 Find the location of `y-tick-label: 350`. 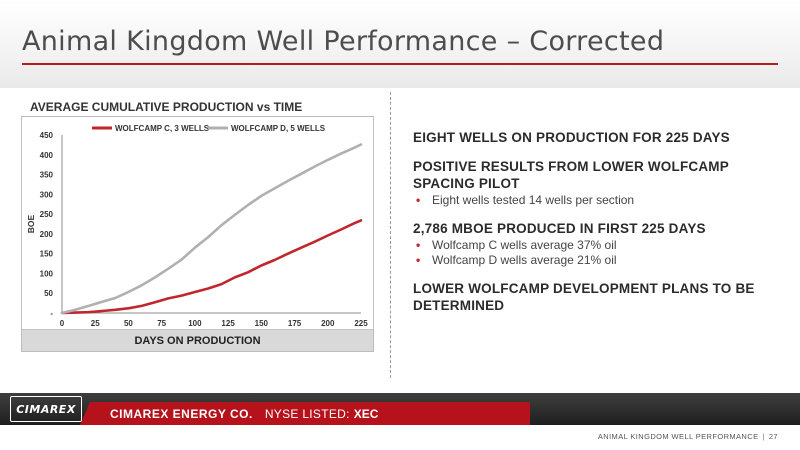

y-tick-label: 350 is located at coordinates (47, 175).